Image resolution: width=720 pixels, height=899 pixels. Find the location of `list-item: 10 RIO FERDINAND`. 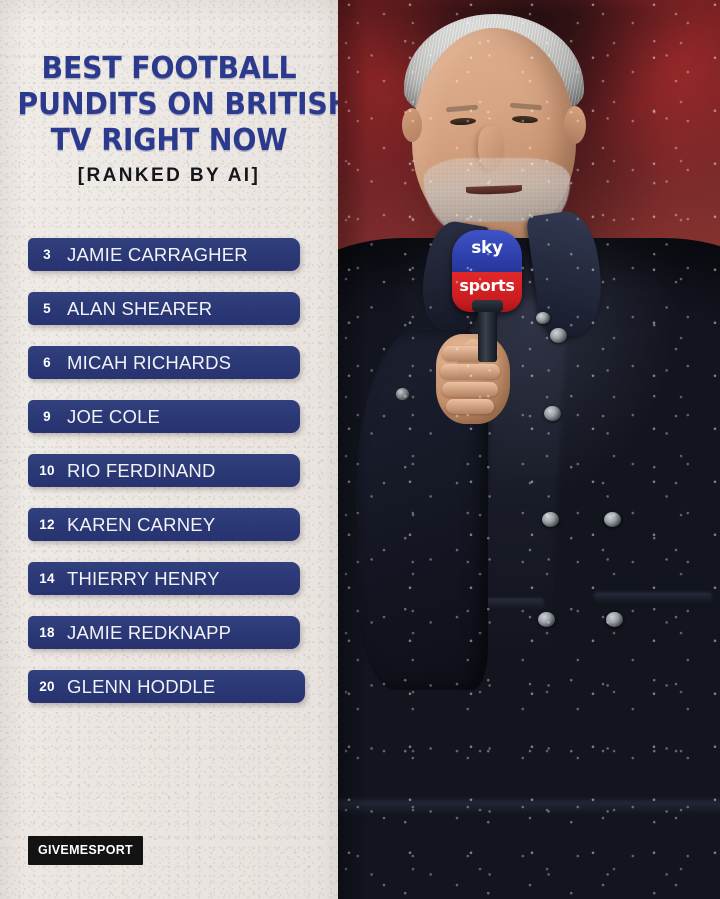

list-item: 10 RIO FERDINAND is located at coordinates (164, 470).